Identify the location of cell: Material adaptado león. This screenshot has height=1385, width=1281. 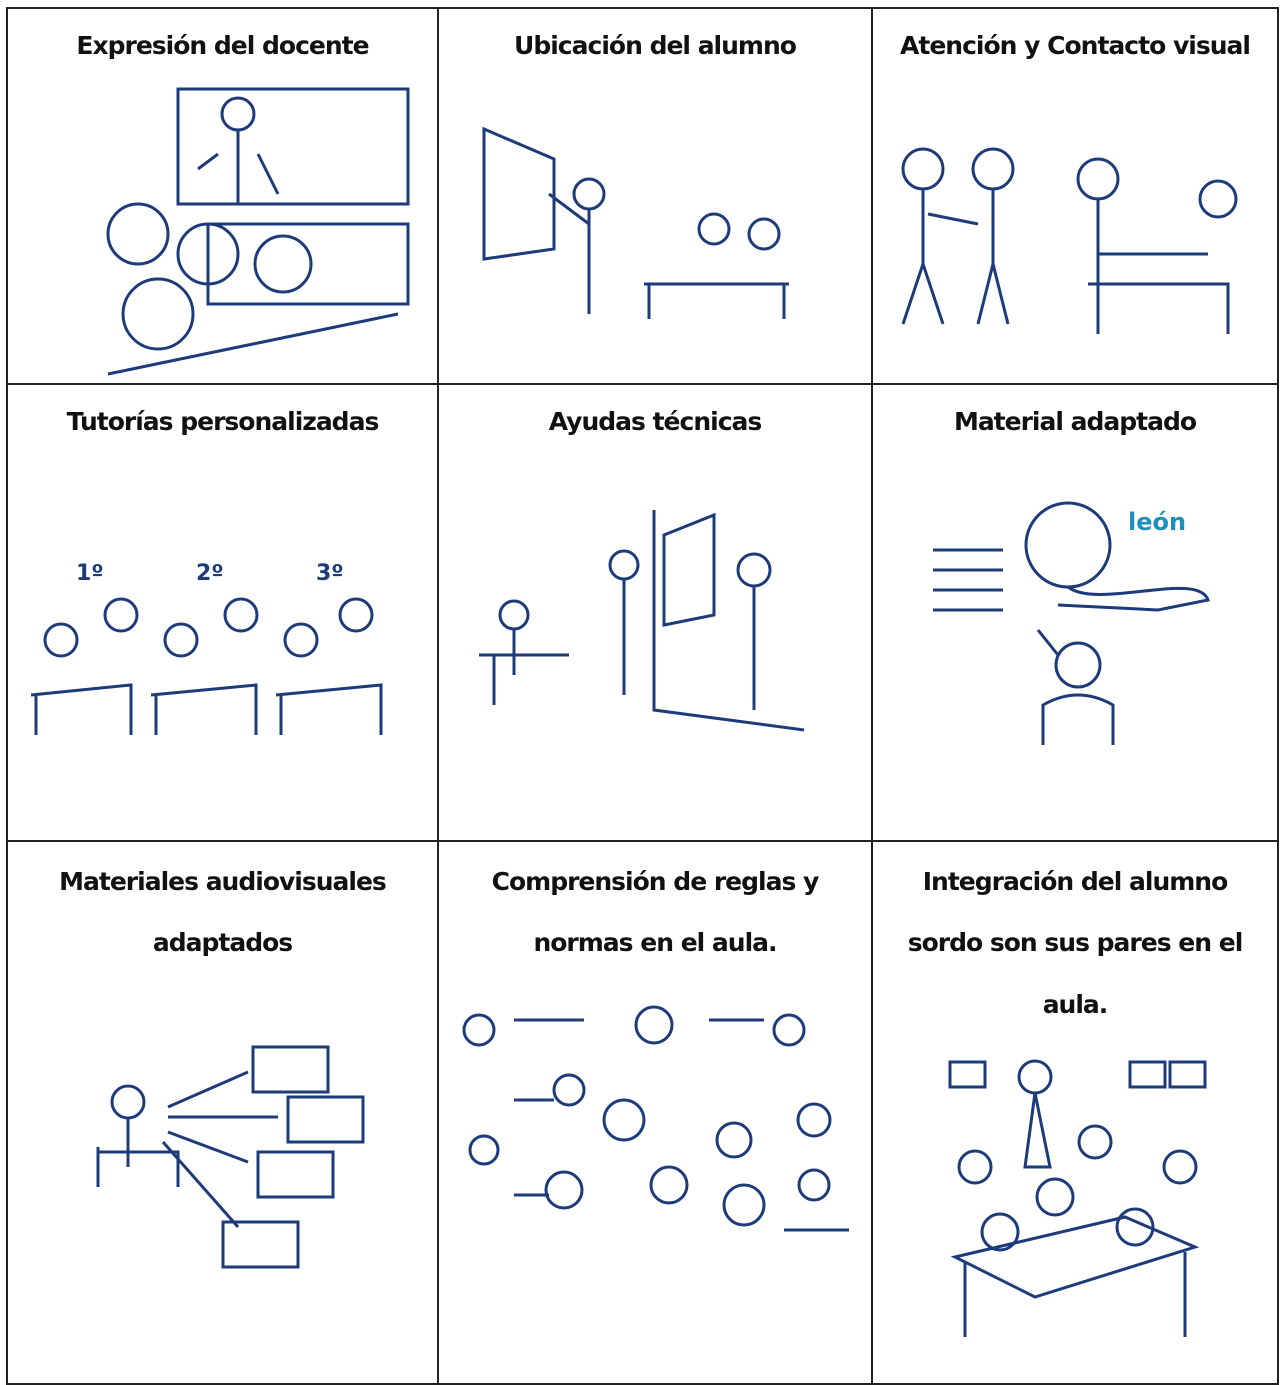
(1075, 612).